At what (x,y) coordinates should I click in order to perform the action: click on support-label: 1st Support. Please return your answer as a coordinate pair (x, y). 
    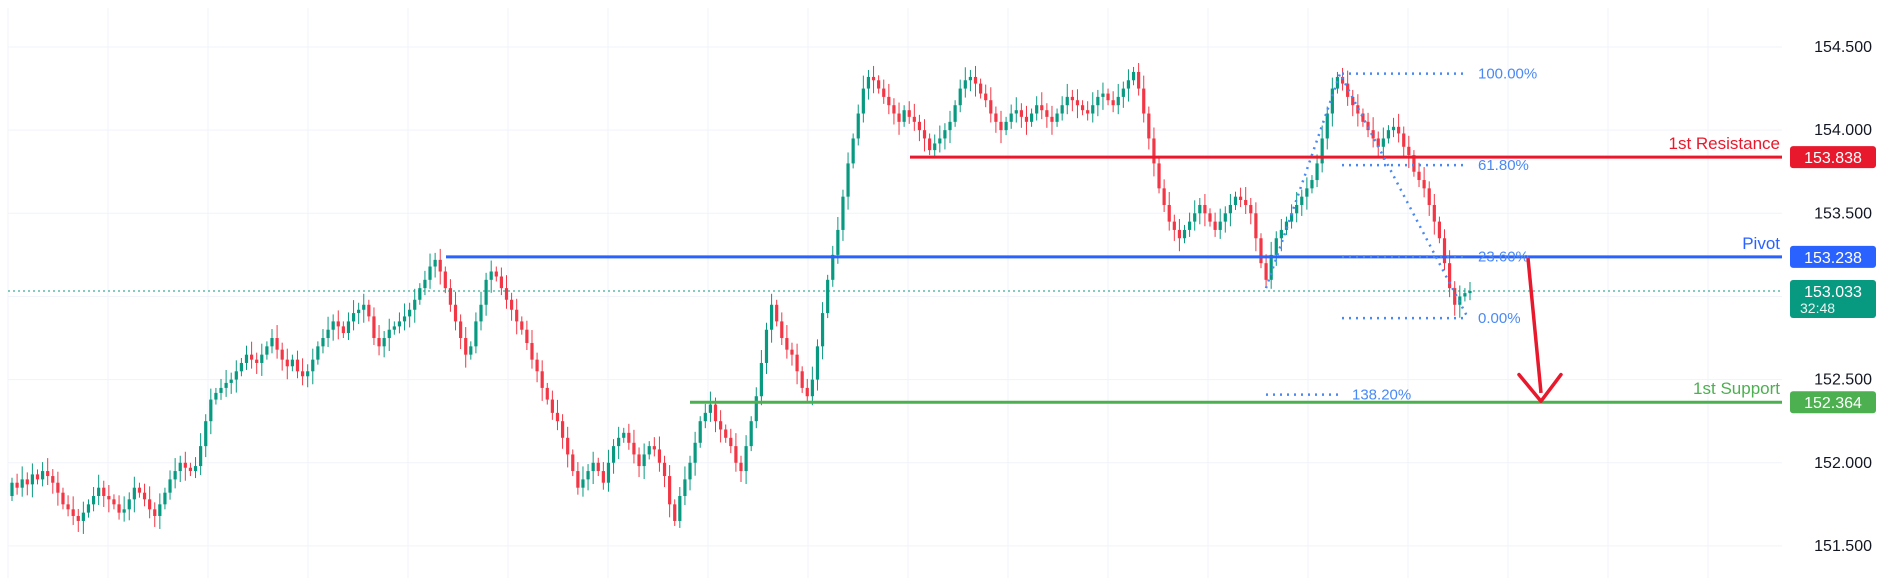
    Looking at the image, I should click on (1736, 388).